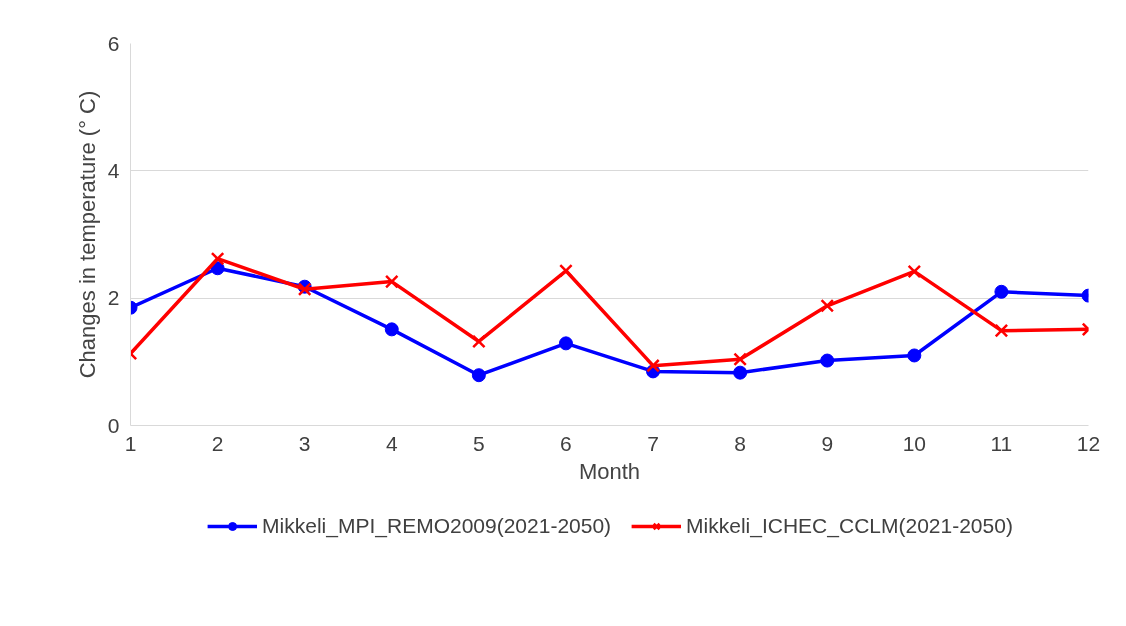 Image resolution: width=1126 pixels, height=626 pixels. Describe the element at coordinates (113, 43) in the screenshot. I see `y-tick-label: 6` at that location.